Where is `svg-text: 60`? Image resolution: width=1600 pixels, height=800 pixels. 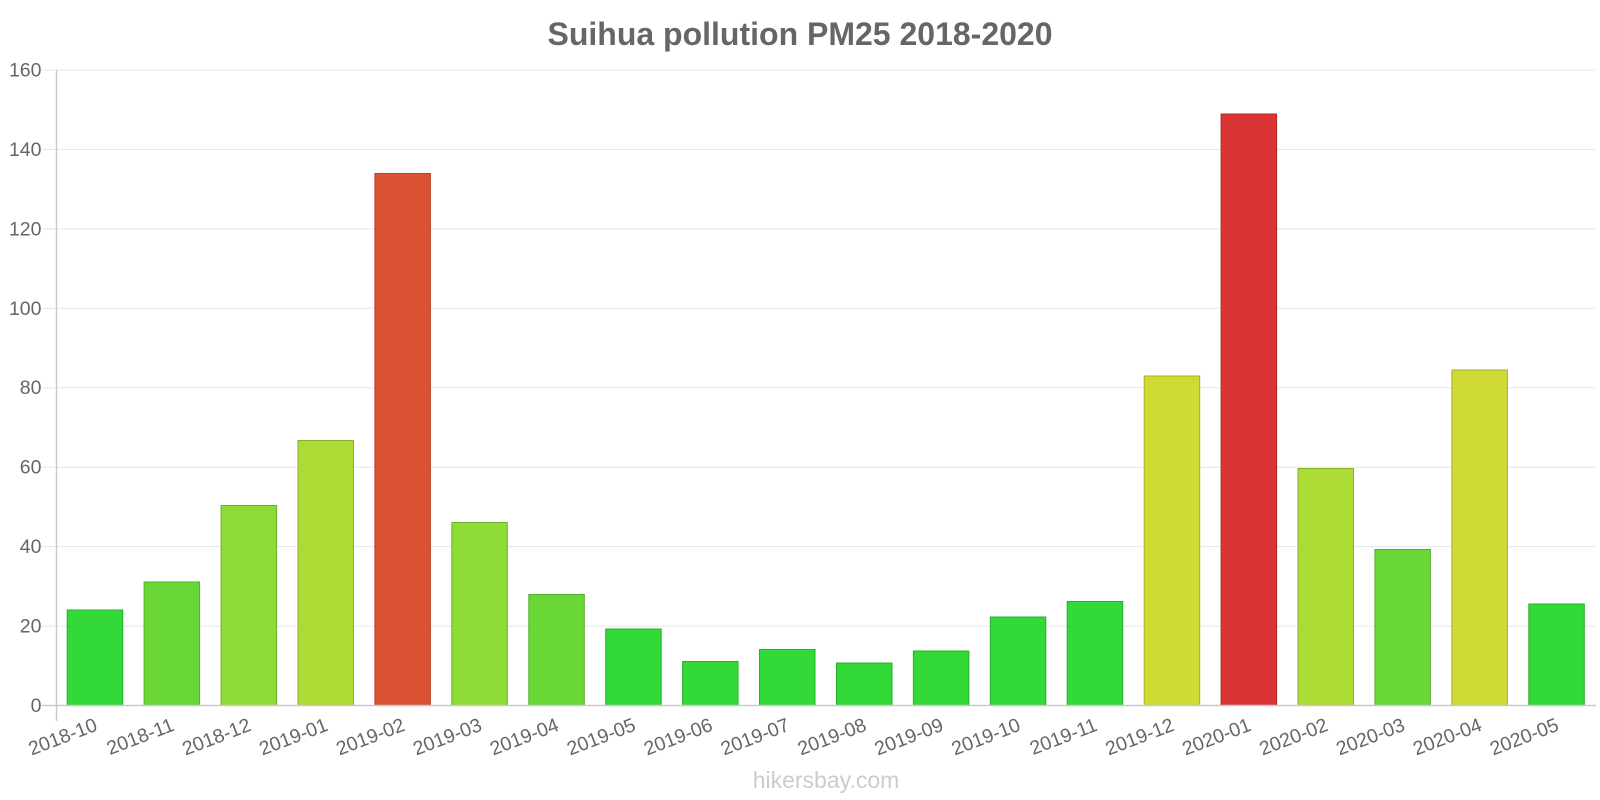
svg-text: 60 is located at coordinates (31, 468).